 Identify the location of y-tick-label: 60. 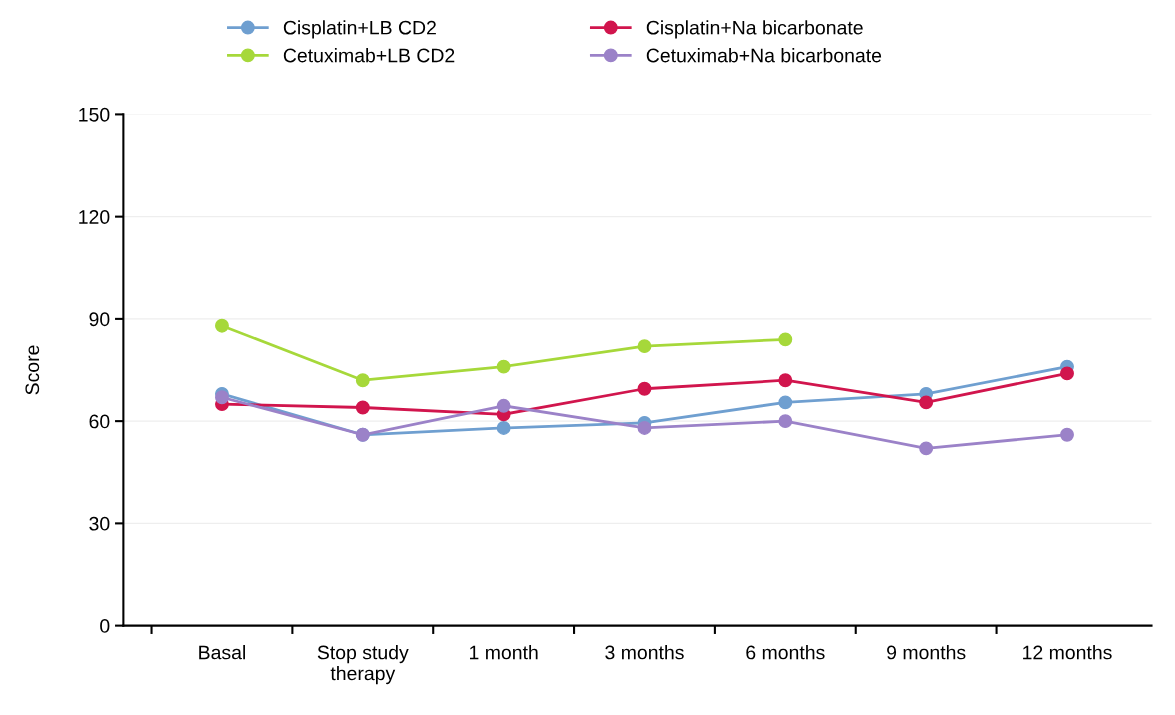
(99, 421).